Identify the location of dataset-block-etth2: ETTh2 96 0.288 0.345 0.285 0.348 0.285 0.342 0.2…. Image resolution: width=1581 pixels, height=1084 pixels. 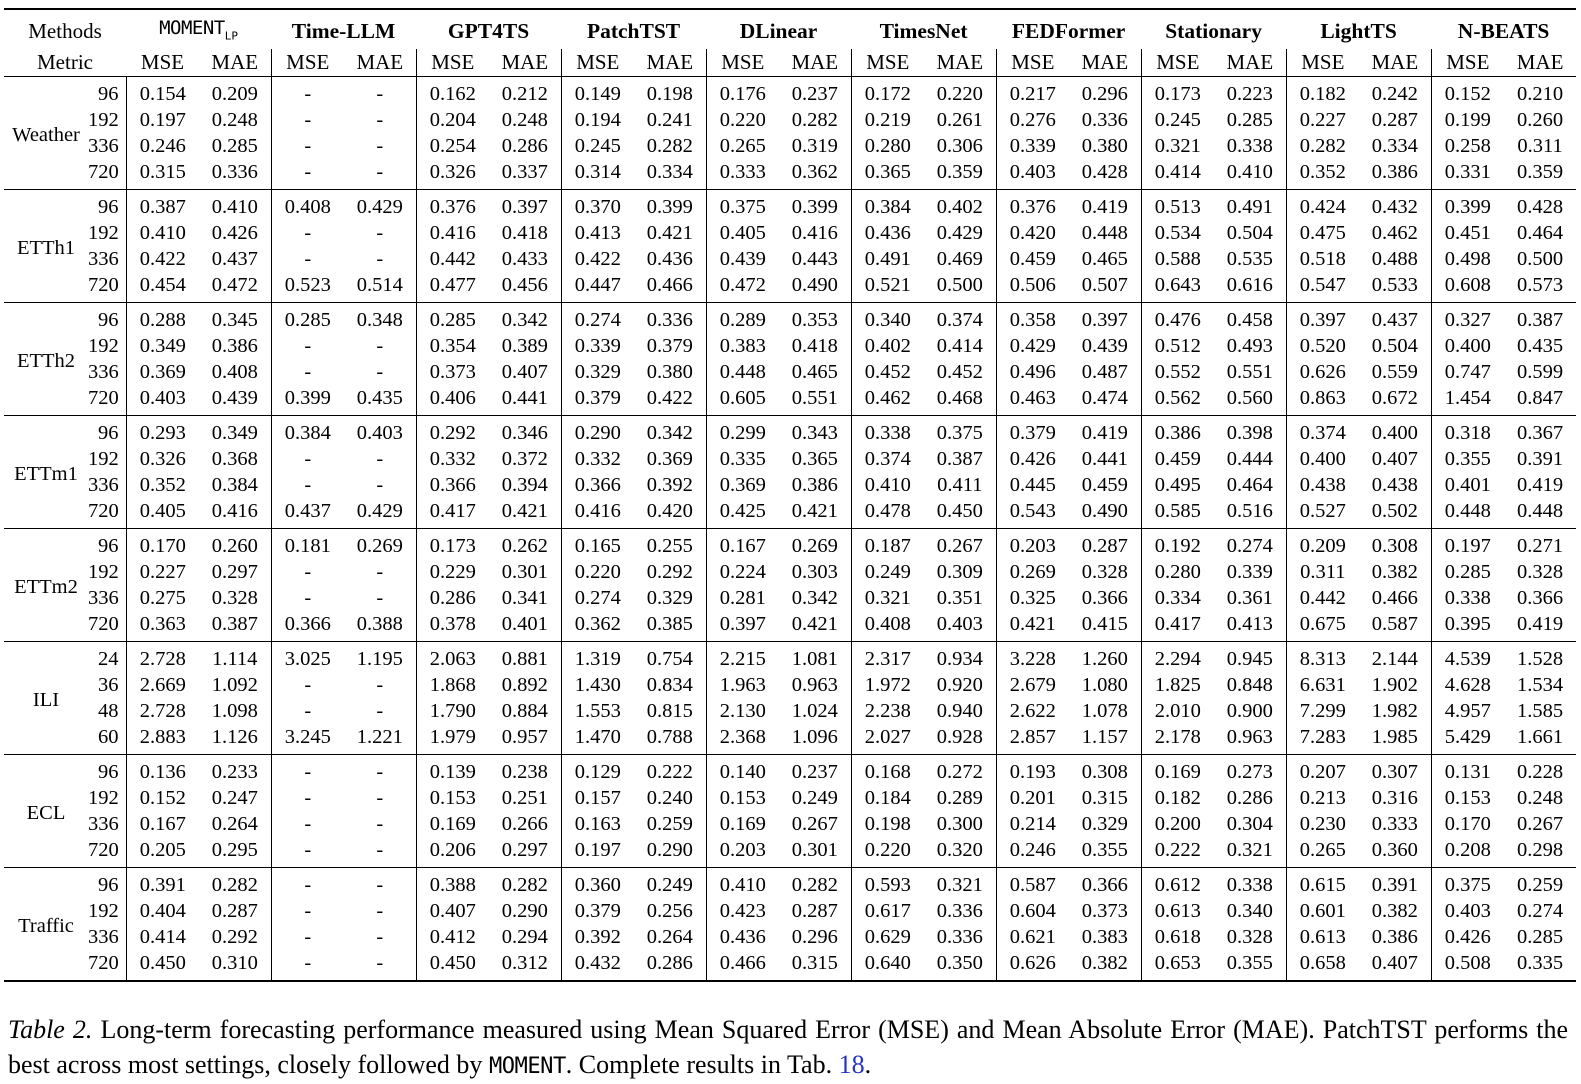
(790, 359).